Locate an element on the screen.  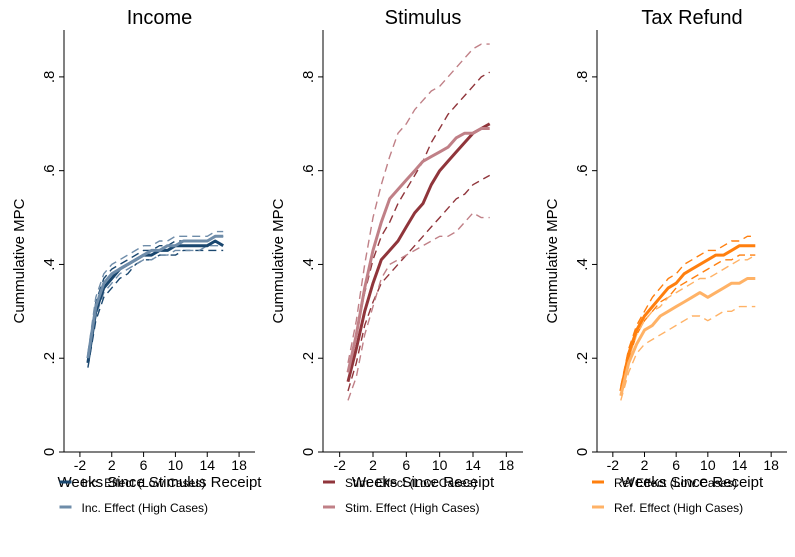
panel-title: Income is located at coordinates (160, 18).